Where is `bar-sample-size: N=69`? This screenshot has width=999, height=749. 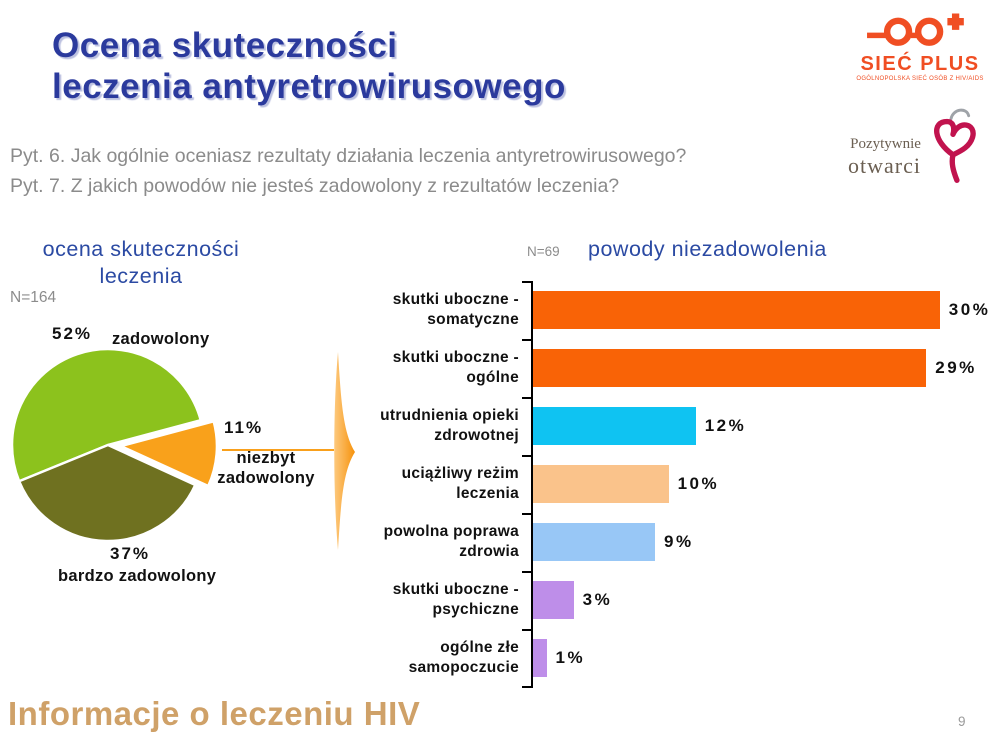
bar-sample-size: N=69 is located at coordinates (543, 251).